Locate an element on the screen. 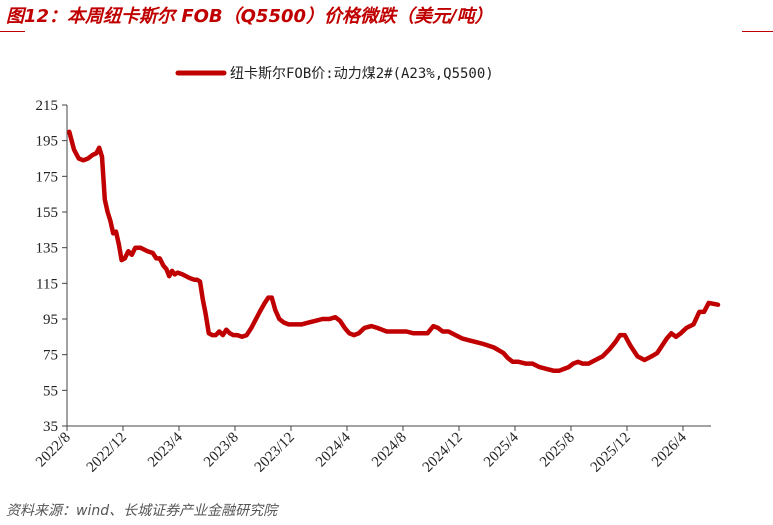  y-tick-label: 155 is located at coordinates (47, 213).